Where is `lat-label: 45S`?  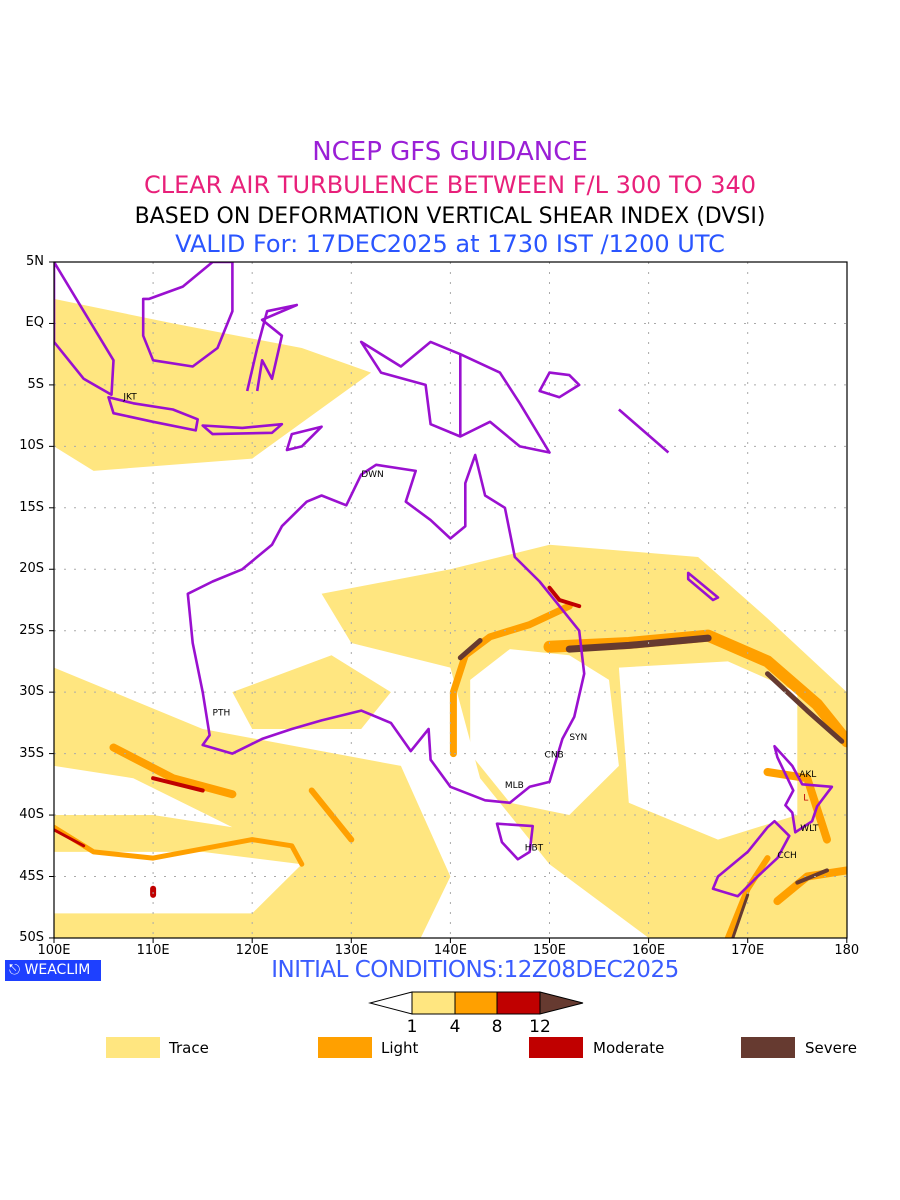 lat-label: 45S is located at coordinates (31, 876).